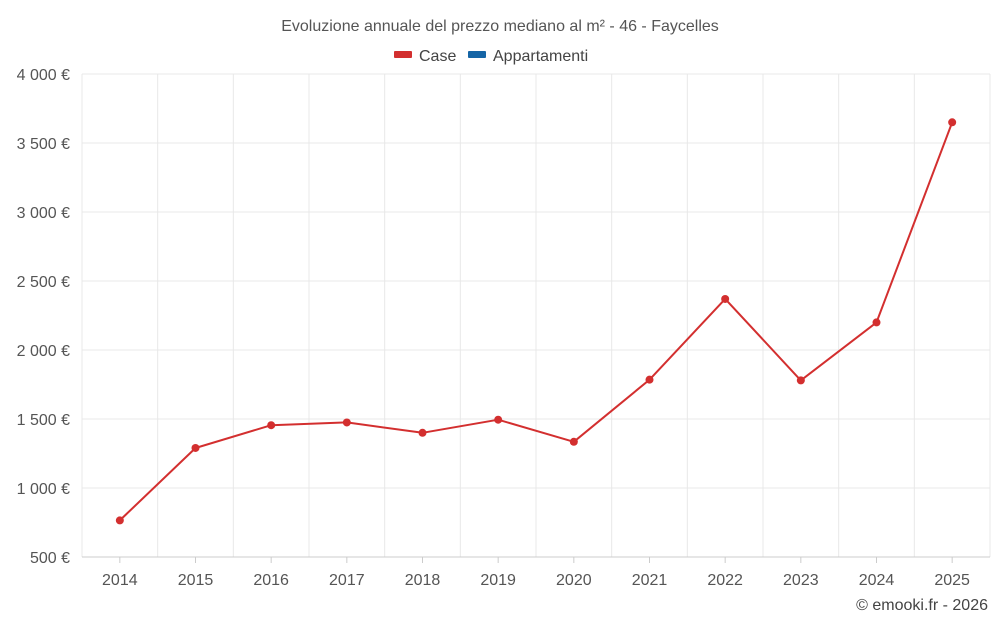 This screenshot has width=1000, height=625. I want to click on y-tick-label: 2 000 €, so click(43, 351).